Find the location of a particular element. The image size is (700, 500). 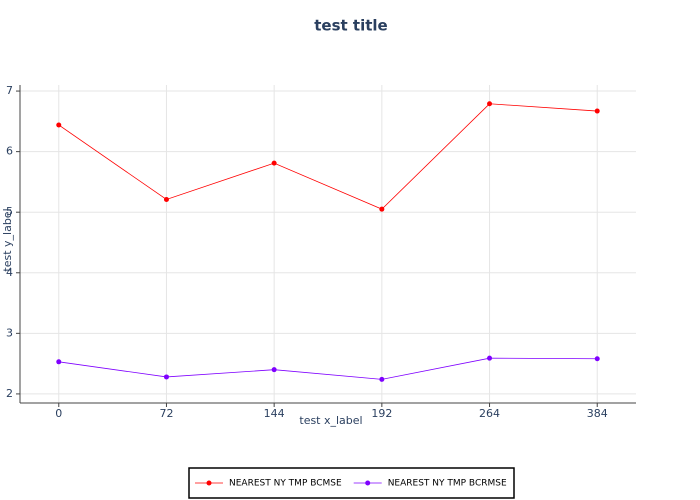

series-line is located at coordinates (328, 368).